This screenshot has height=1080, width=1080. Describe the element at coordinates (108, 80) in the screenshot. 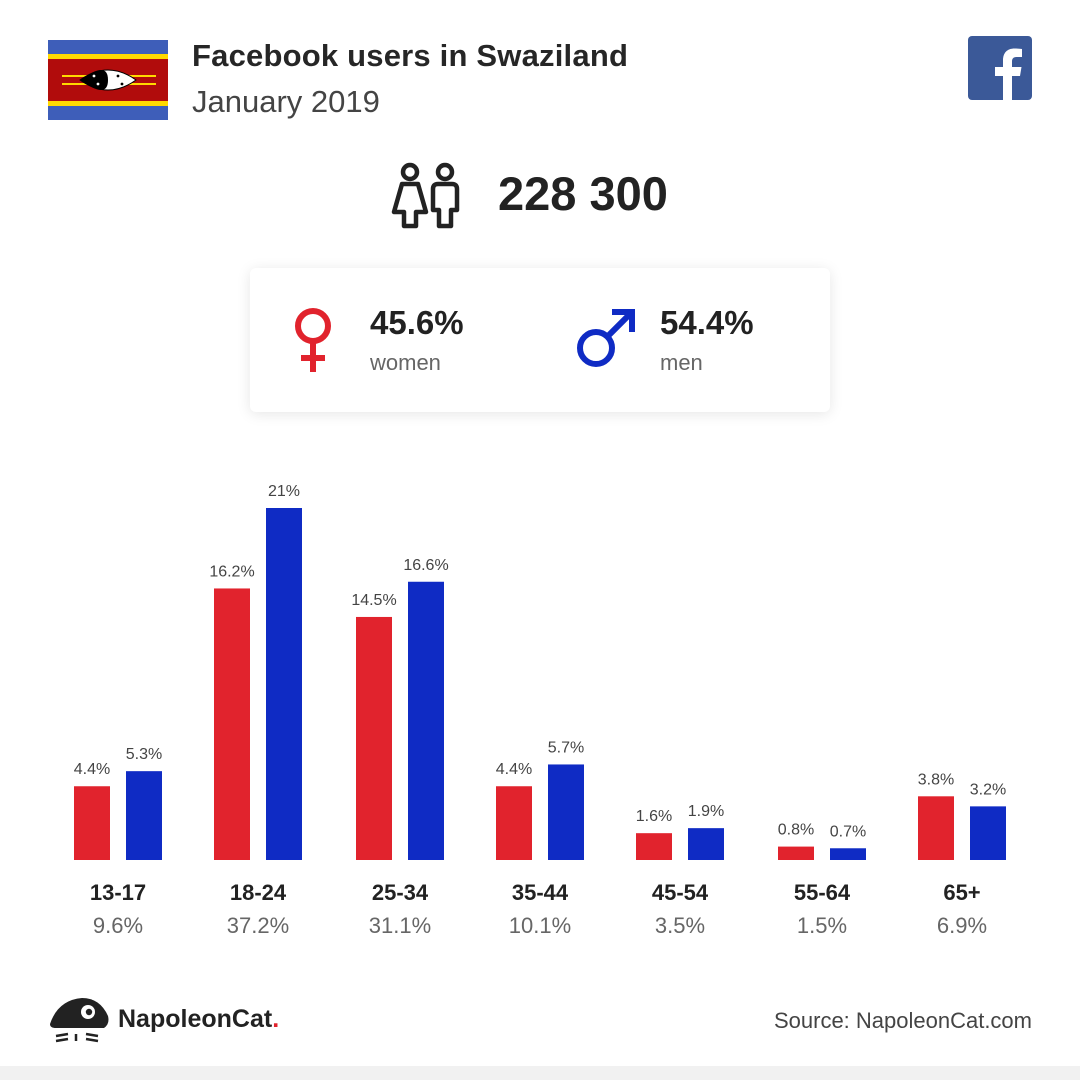

I see `swaziland-flag` at that location.